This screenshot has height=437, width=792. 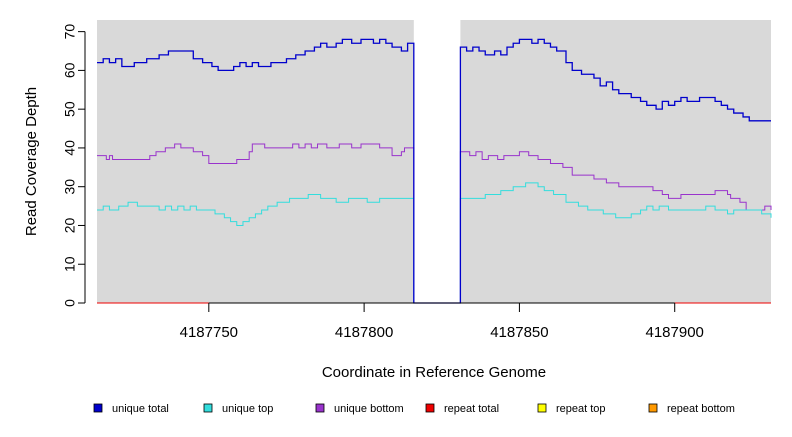 I want to click on x-axis: 4187750 4187800 4187850 4187900, so click(x=442, y=321).